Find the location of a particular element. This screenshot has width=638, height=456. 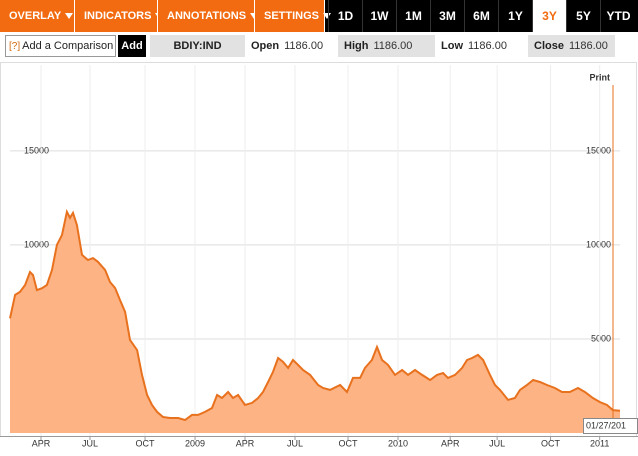

range-button: 1Y is located at coordinates (515, 16).